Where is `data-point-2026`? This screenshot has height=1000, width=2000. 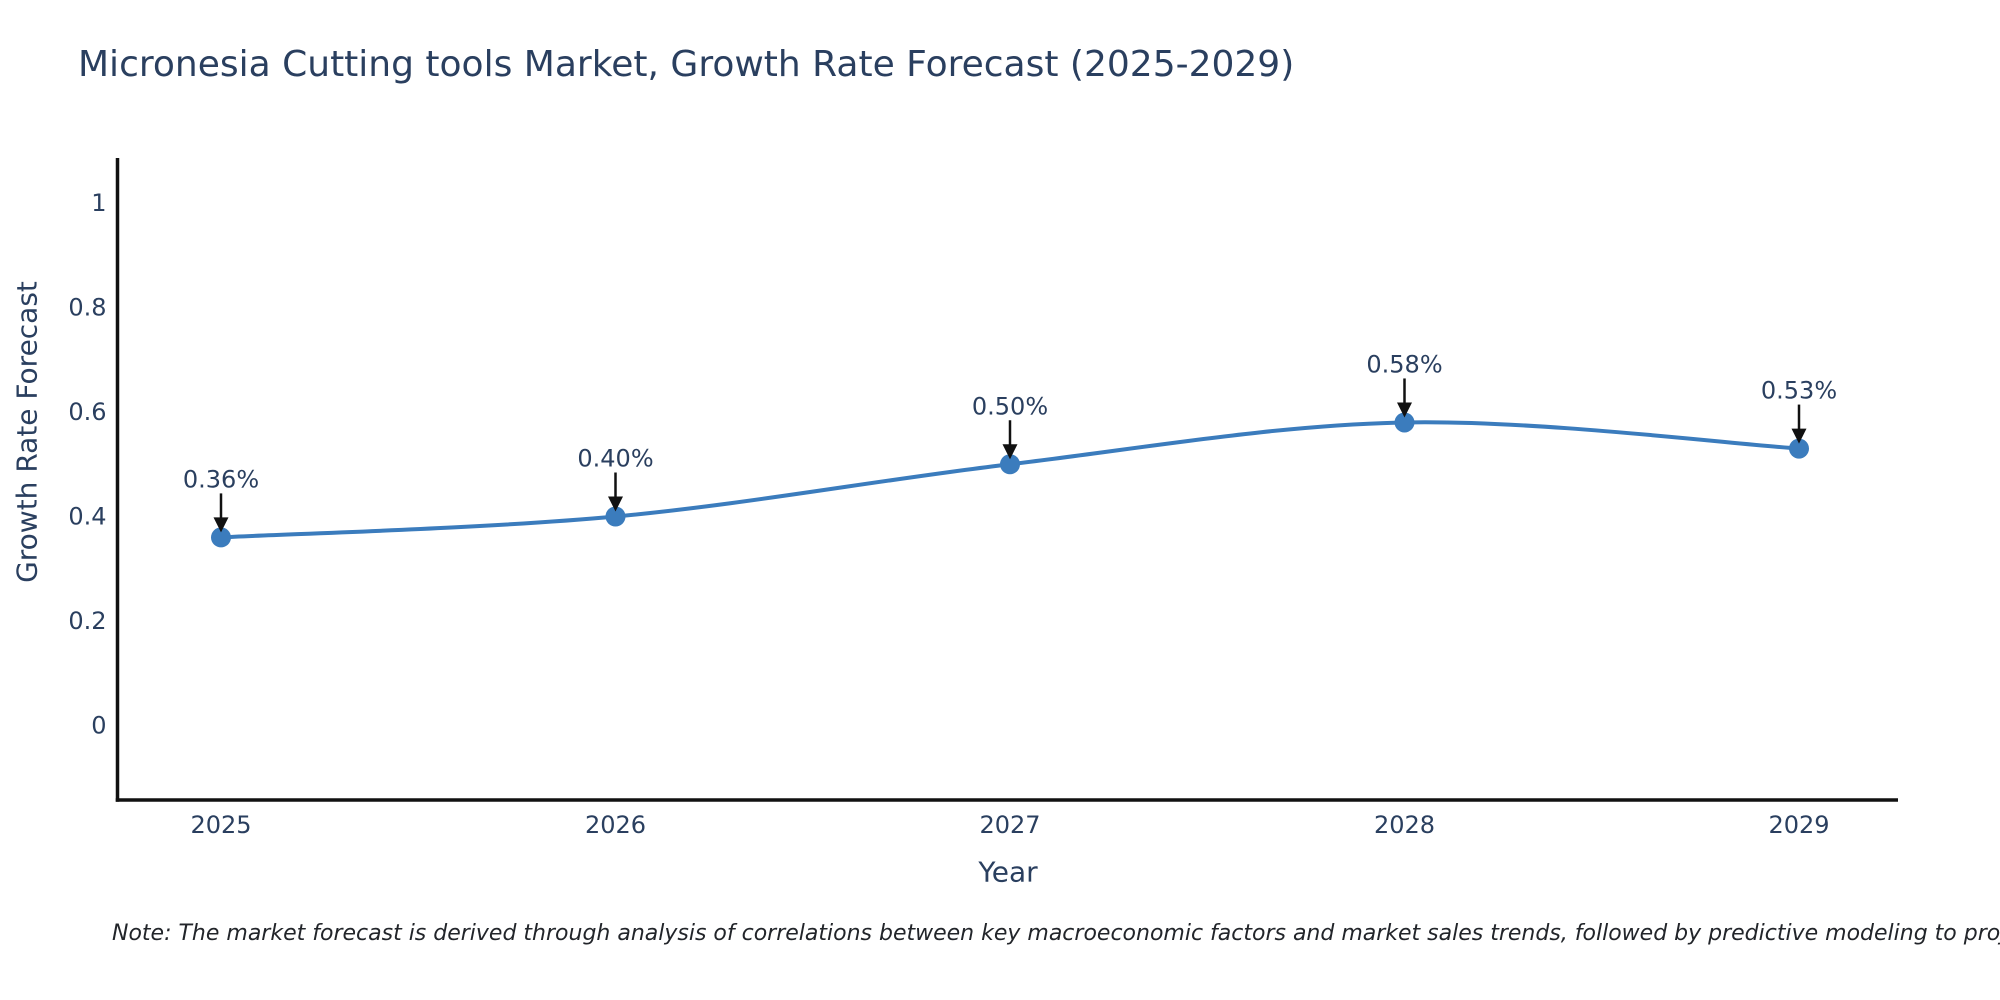 data-point-2026 is located at coordinates (615, 516).